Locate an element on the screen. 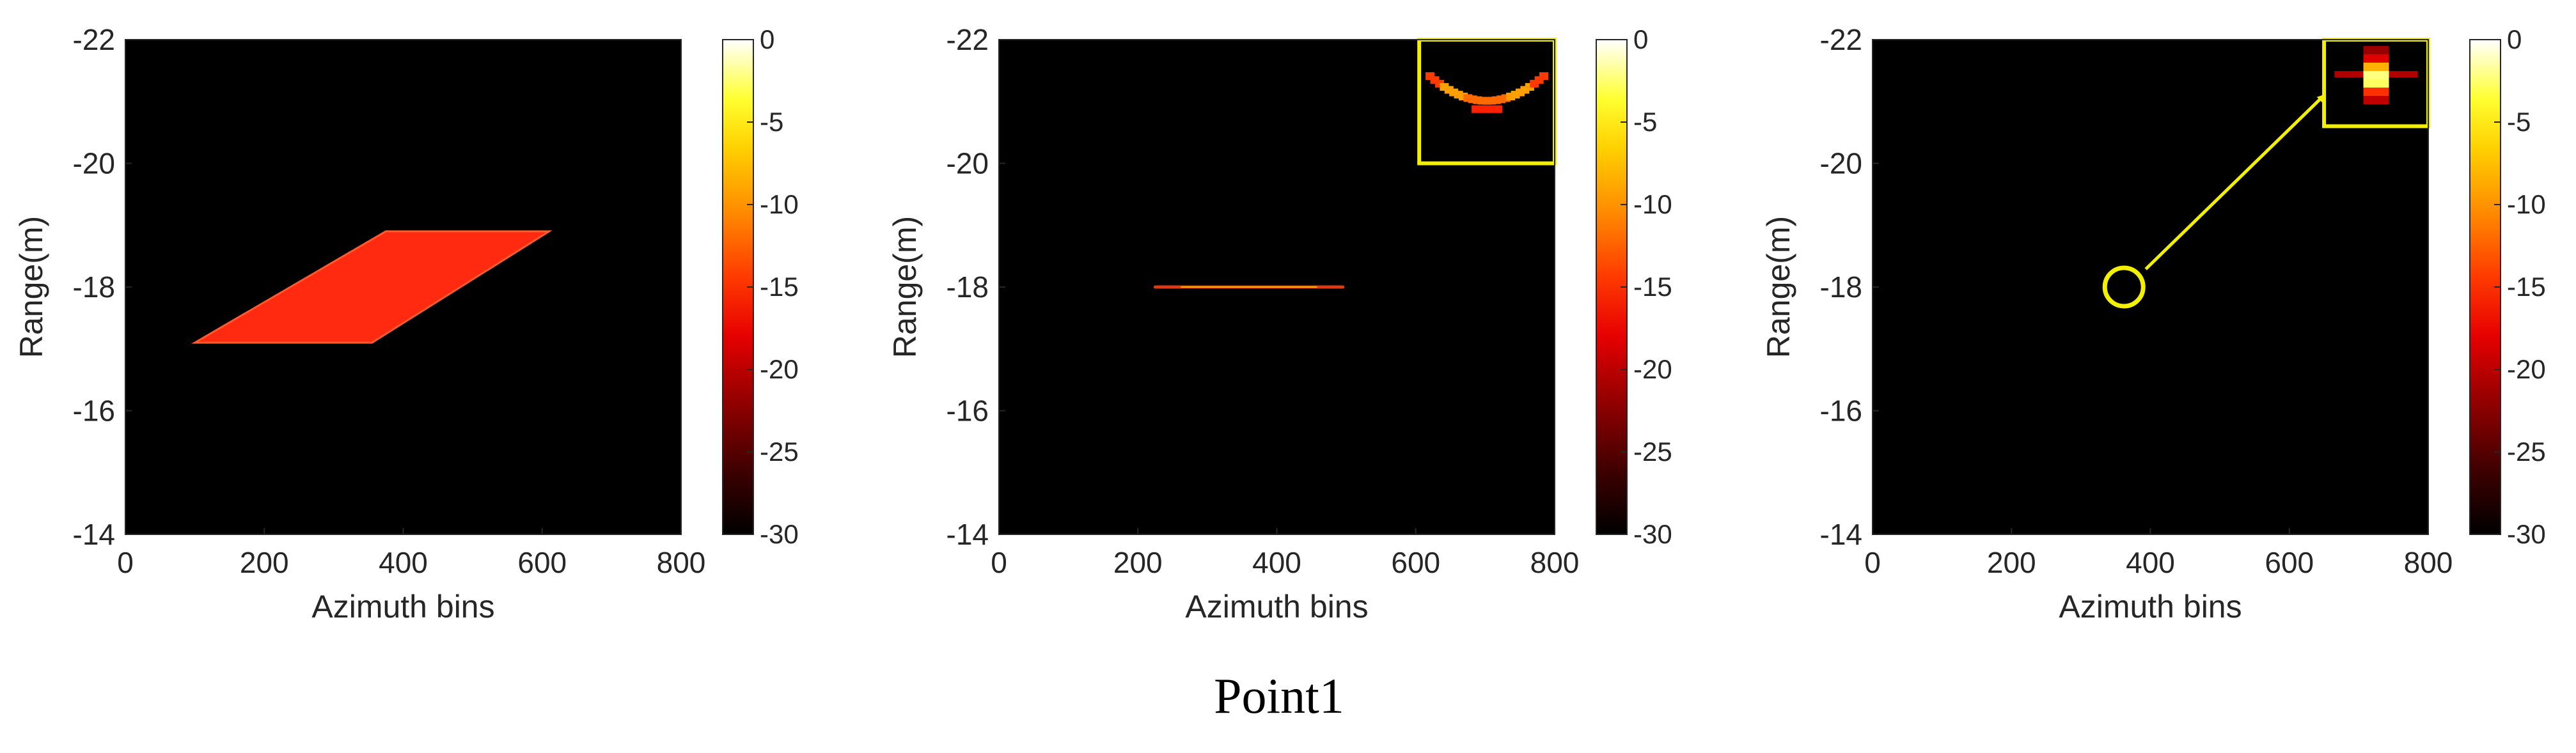 This screenshot has height=753, width=2576. target-circle-marker is located at coordinates (2124, 287).